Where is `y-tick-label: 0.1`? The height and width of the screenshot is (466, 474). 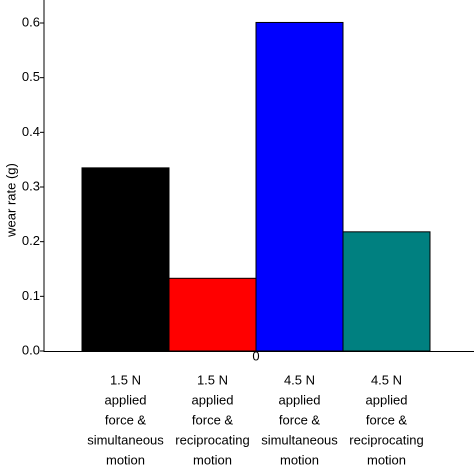
y-tick-label: 0.1 is located at coordinates (31, 295).